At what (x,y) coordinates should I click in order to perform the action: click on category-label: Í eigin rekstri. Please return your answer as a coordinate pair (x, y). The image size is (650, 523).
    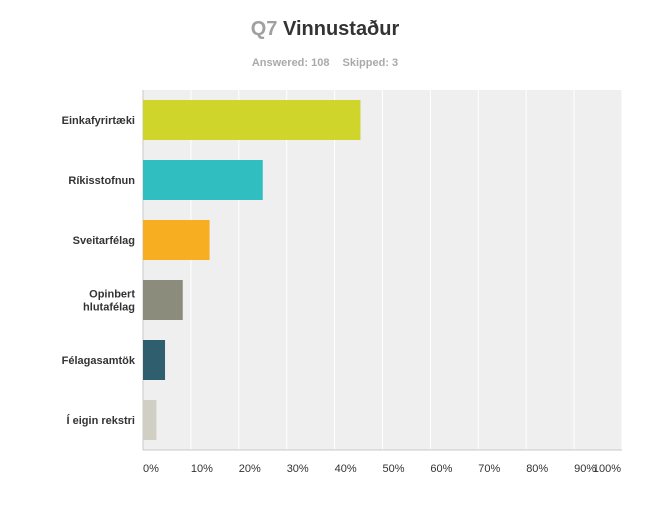
    Looking at the image, I should click on (101, 420).